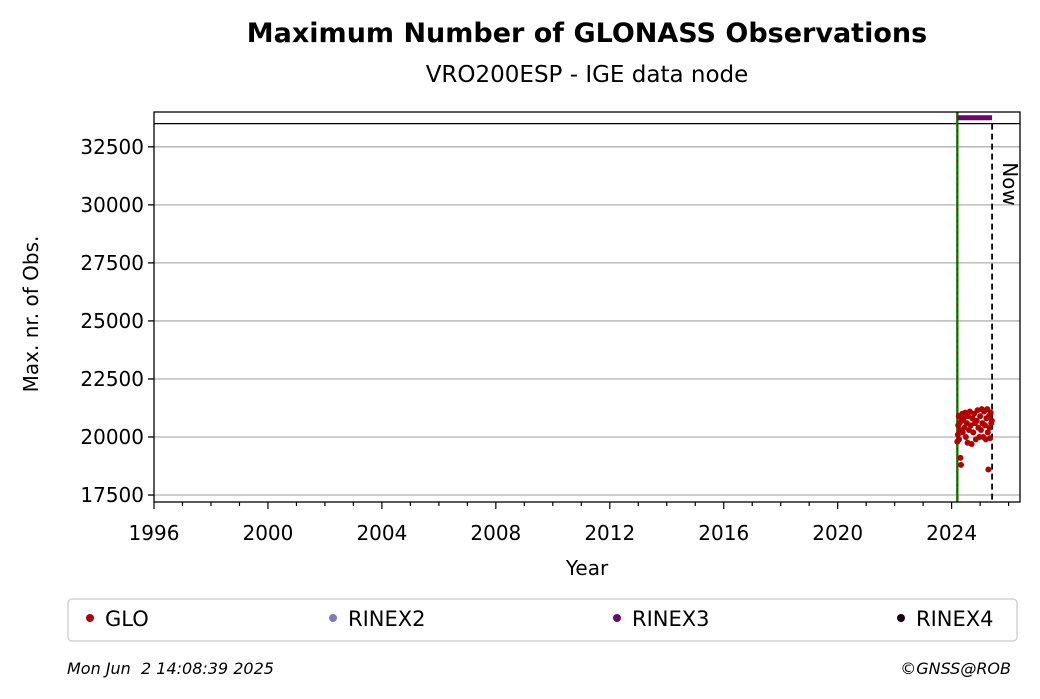 Image resolution: width=1040 pixels, height=699 pixels. I want to click on y-tick-label: 32500, so click(112, 147).